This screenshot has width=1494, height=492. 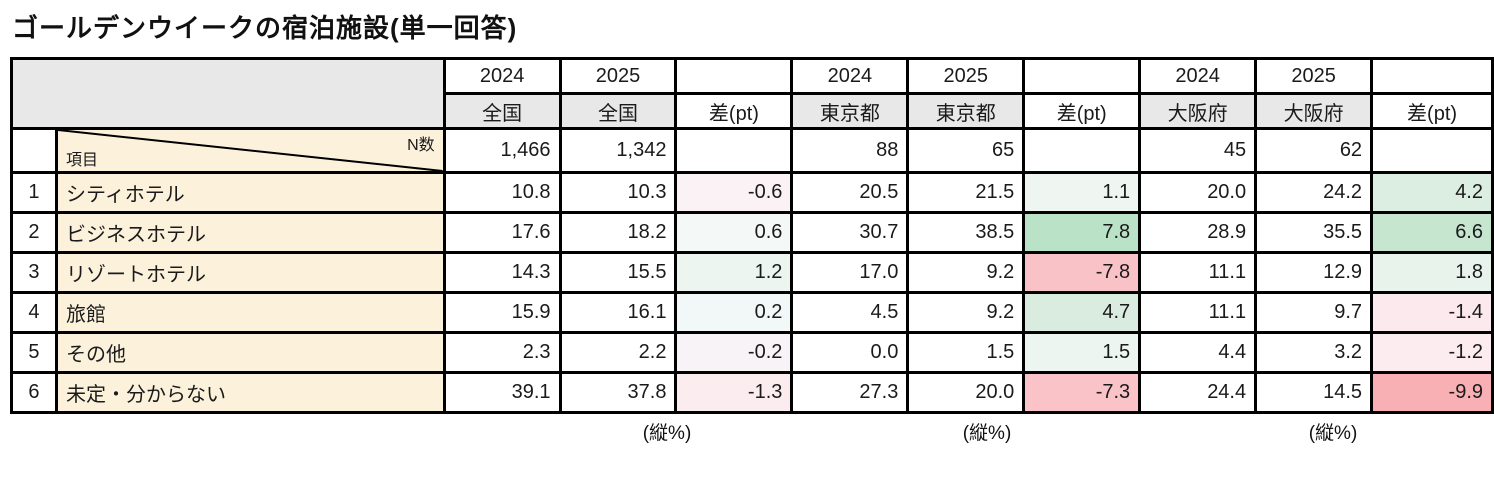 I want to click on unit-note-zenkoku: (縦%), so click(x=667, y=433).